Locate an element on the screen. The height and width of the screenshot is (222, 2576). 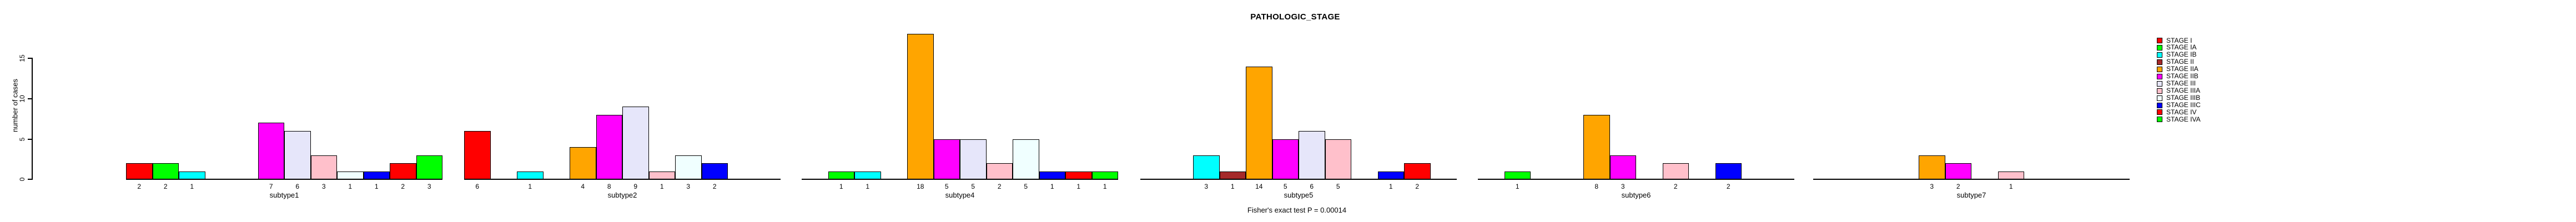
bar-value-label-subtype5-stage-iiia: 5 is located at coordinates (1338, 186).